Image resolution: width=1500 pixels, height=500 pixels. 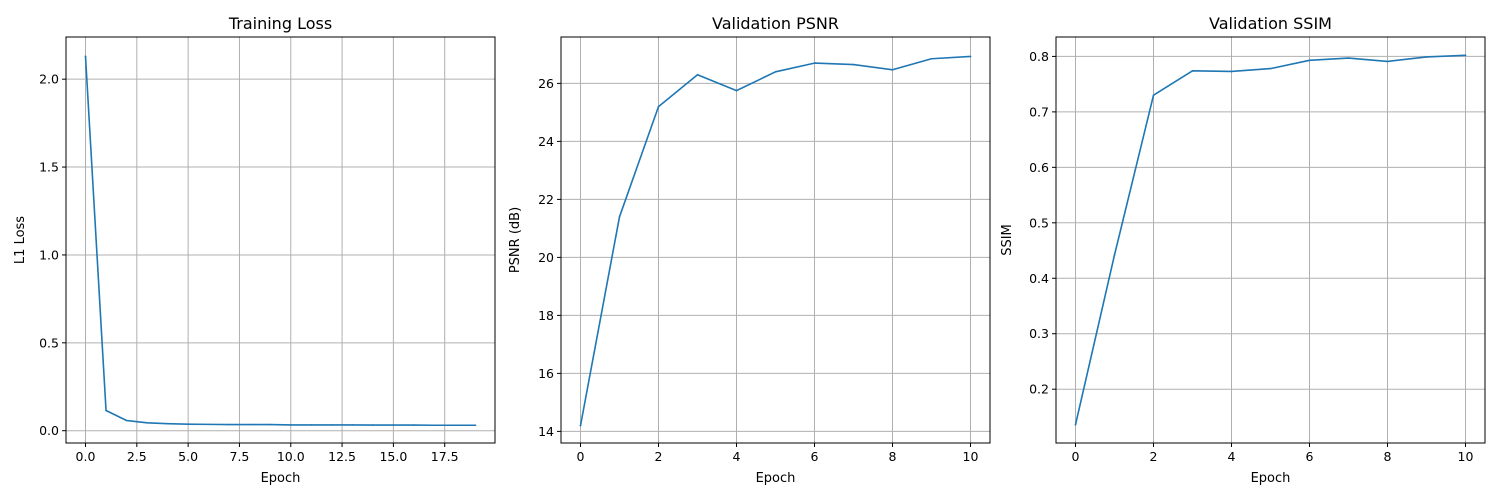 What do you see at coordinates (1039, 167) in the screenshot?
I see `y-tick-label: 0.6` at bounding box center [1039, 167].